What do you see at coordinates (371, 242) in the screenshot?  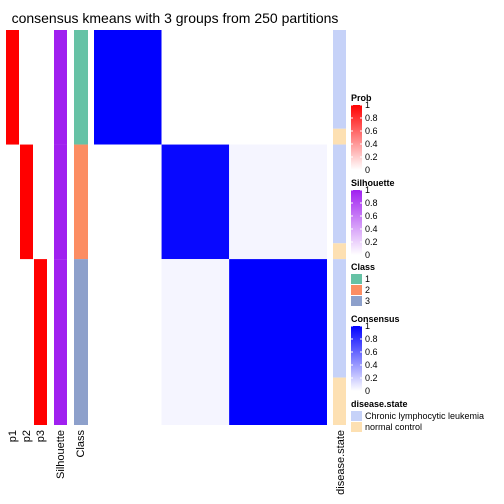 I see `silhouette-legend-tick: 0.2` at bounding box center [371, 242].